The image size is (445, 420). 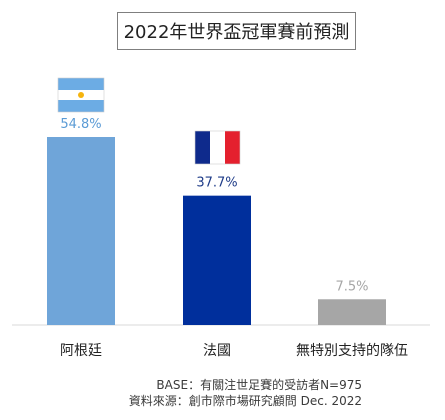 What do you see at coordinates (352, 351) in the screenshot?
I see `category-label-no-preference: 無特別支持的隊伍` at bounding box center [352, 351].